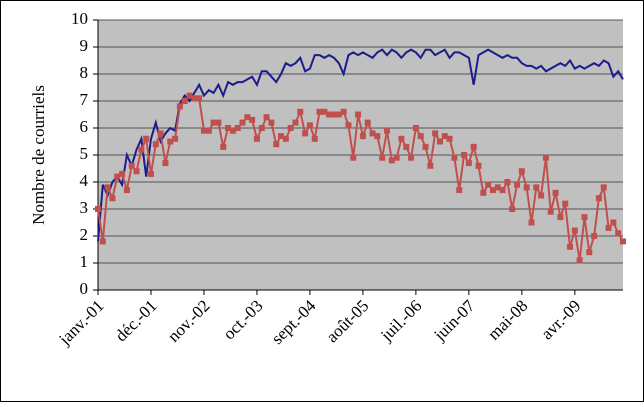 The width and height of the screenshot is (644, 407). Describe the element at coordinates (84, 45) in the screenshot. I see `y-tick-label: 9` at that location.